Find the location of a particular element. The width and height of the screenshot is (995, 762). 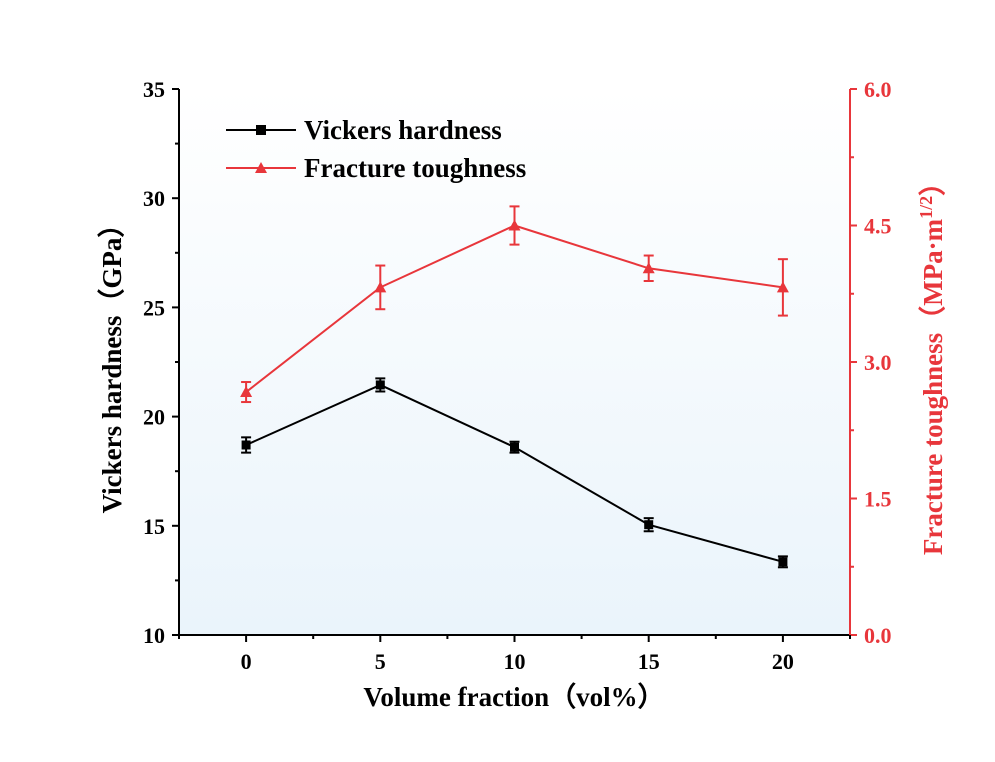

legend-marker-toughness is located at coordinates (261, 167).